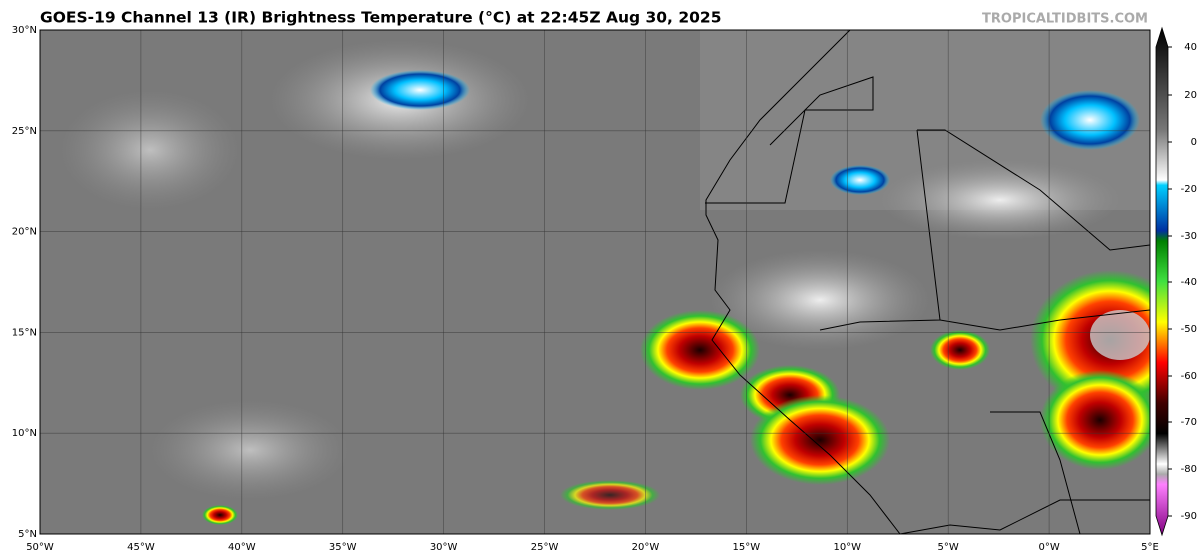  Describe the element at coordinates (444, 547) in the screenshot. I see `lon-label: 30°W` at that location.